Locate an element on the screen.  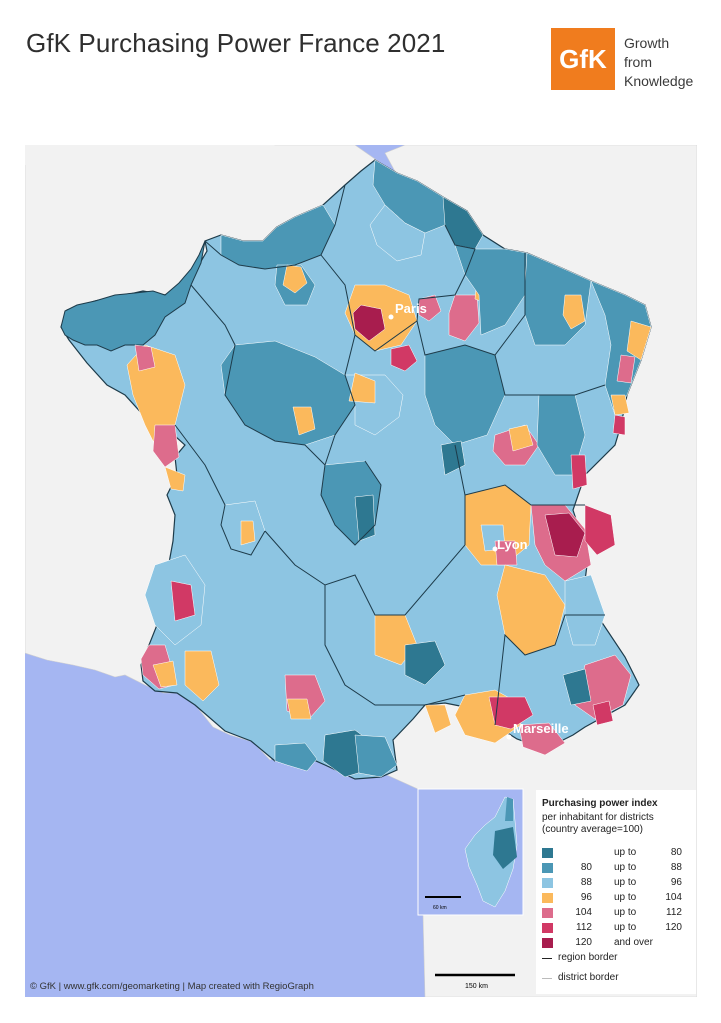
legend-to: 120 is located at coordinates (673, 927).